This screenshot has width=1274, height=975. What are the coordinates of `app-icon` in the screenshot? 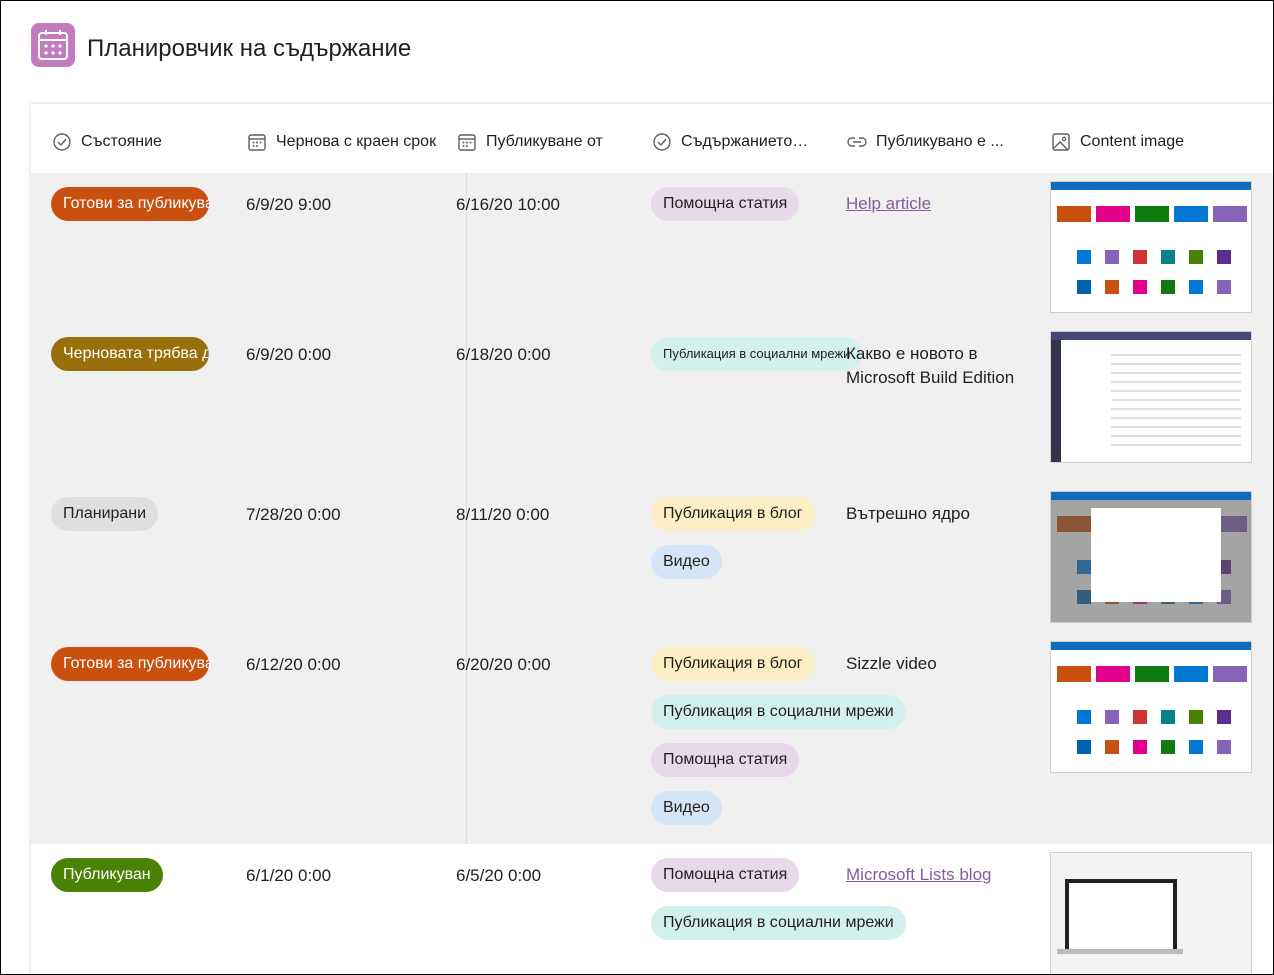 It's located at (53, 45).